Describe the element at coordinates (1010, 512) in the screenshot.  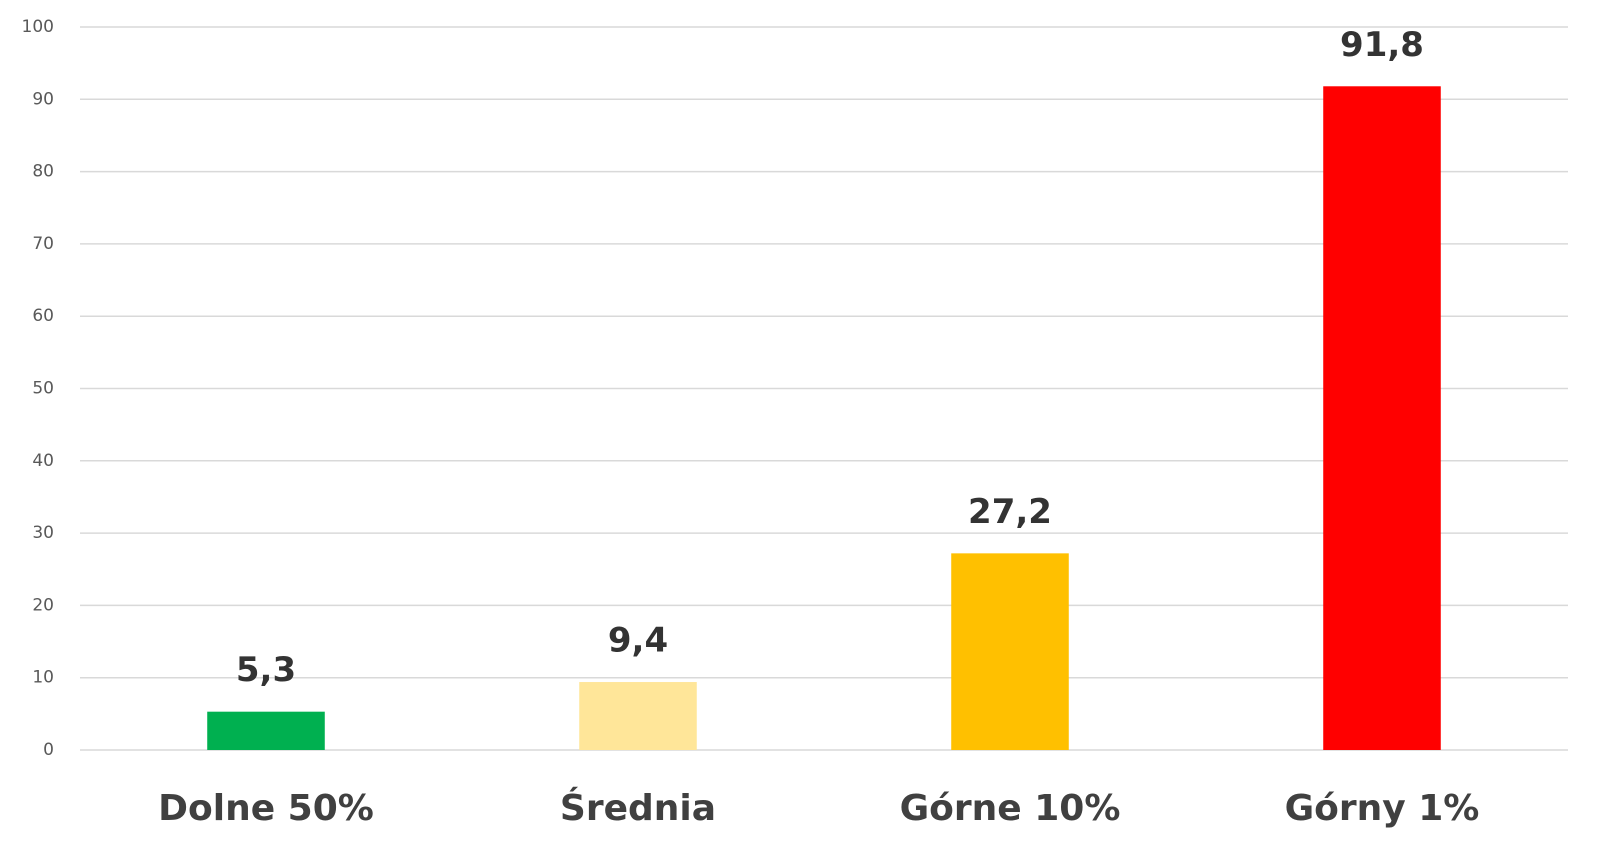
I see `value-label: 27,2` at that location.